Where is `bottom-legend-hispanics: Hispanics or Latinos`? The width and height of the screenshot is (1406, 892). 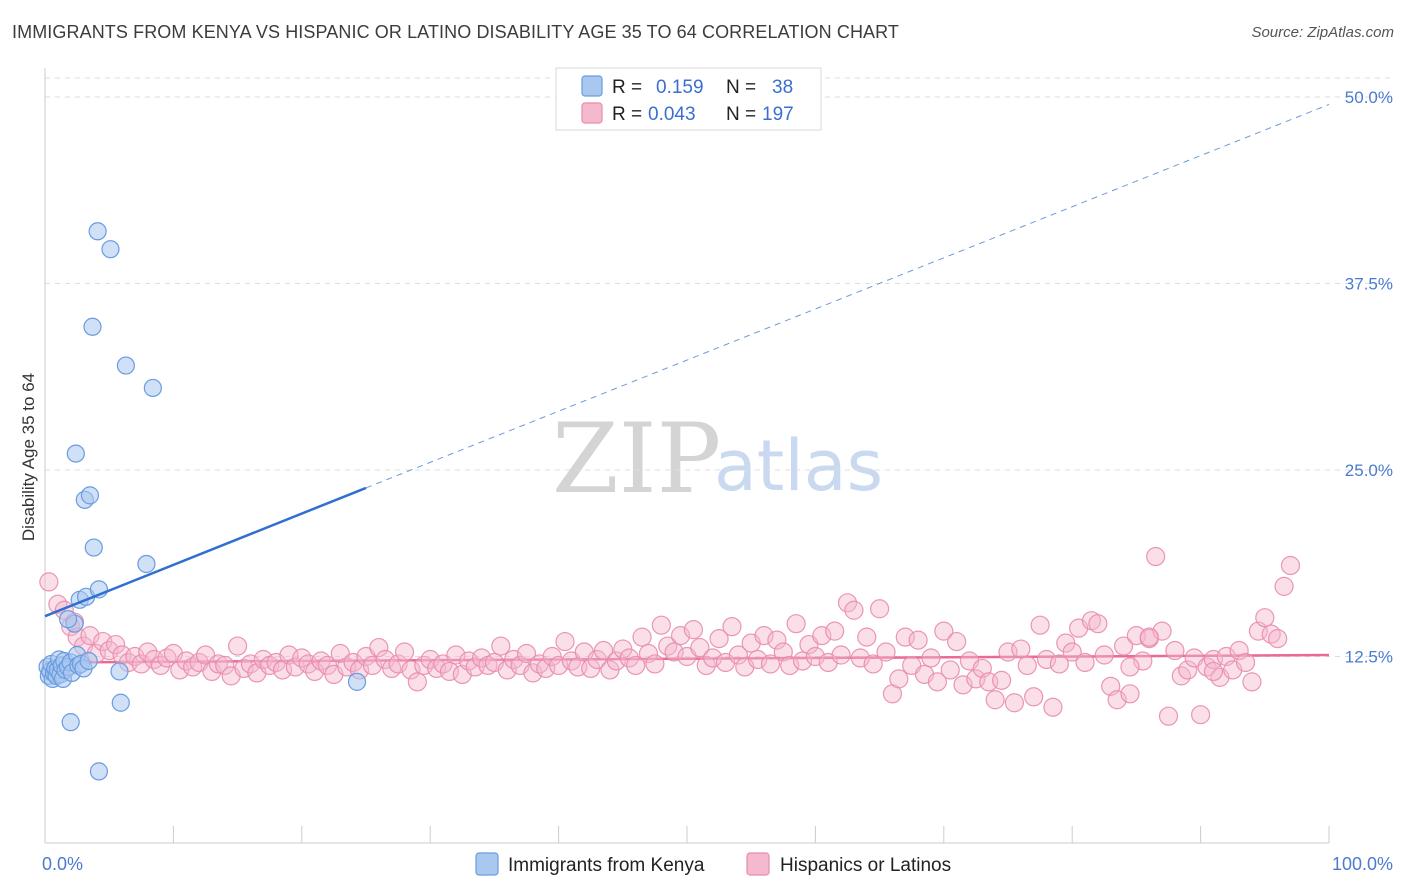
bottom-legend-hispanics: Hispanics or Latinos is located at coordinates (865, 865).